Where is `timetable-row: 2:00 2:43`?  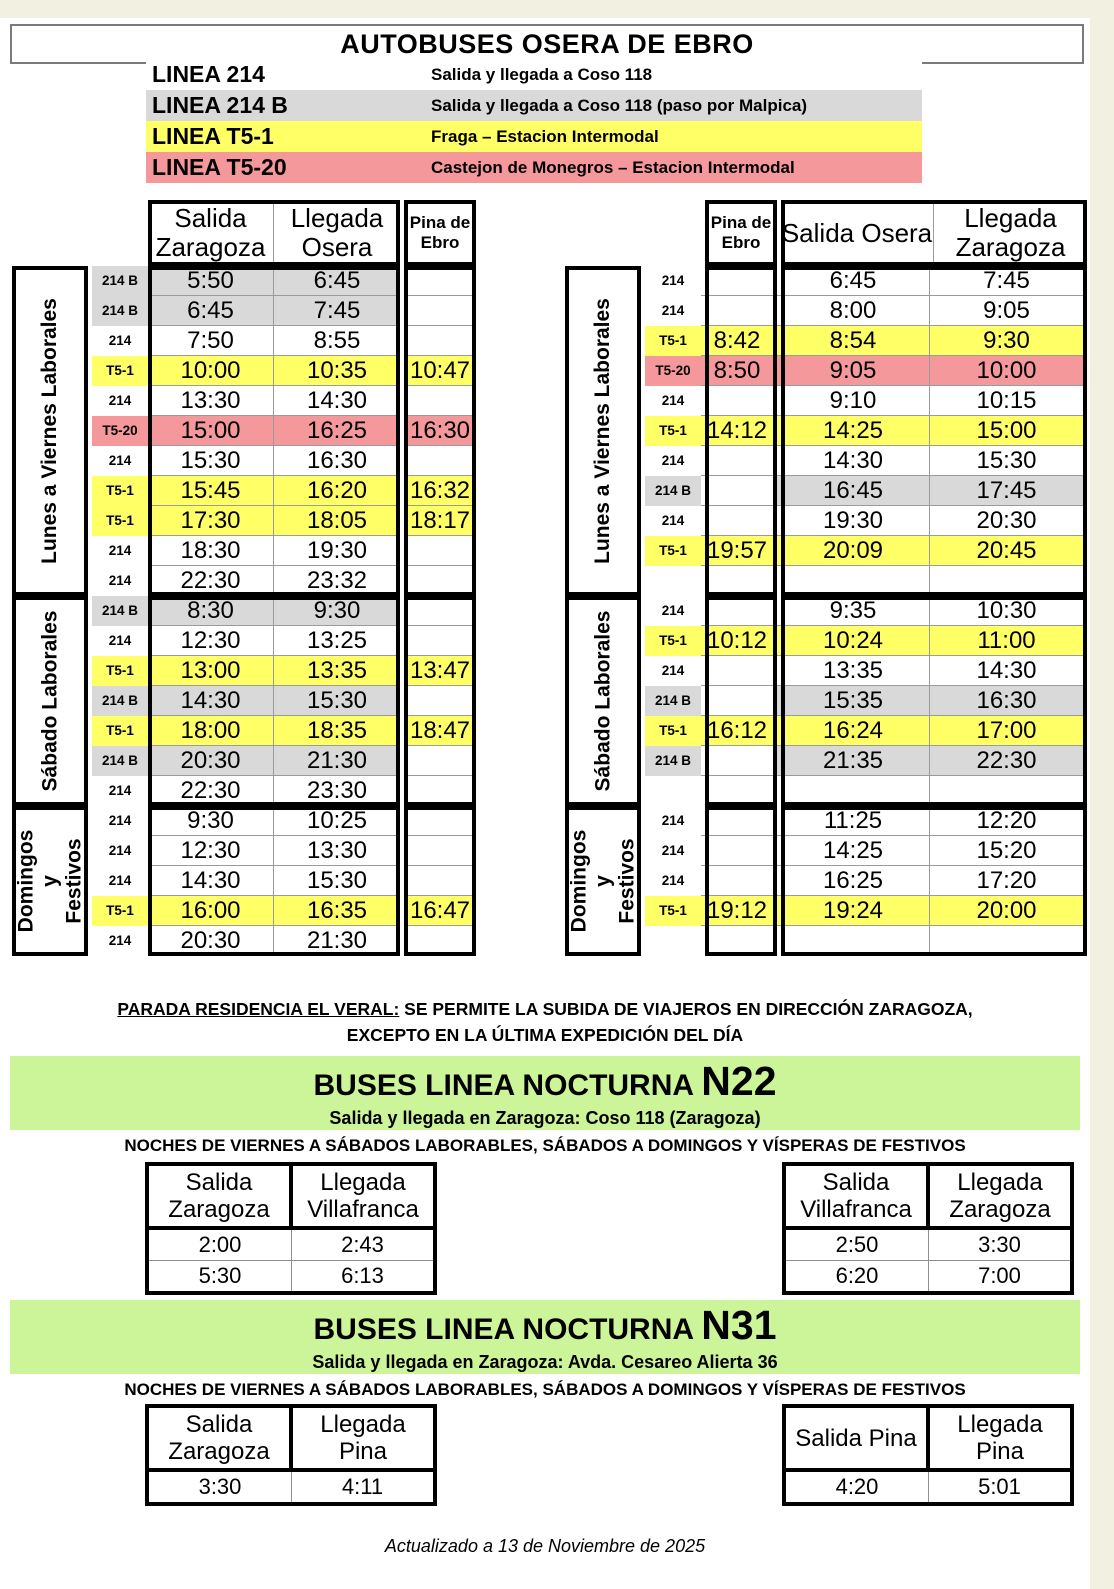
timetable-row: 2:00 2:43 is located at coordinates (291, 1245).